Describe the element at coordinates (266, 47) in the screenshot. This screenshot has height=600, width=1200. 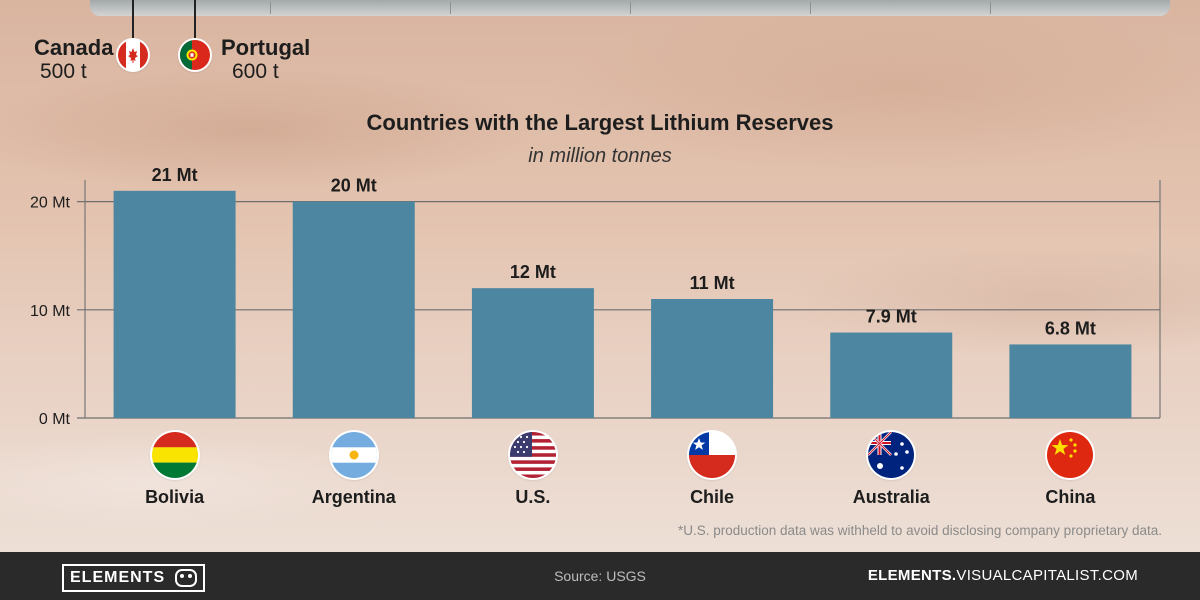
I see `callout-portugal-name: Portugal` at that location.